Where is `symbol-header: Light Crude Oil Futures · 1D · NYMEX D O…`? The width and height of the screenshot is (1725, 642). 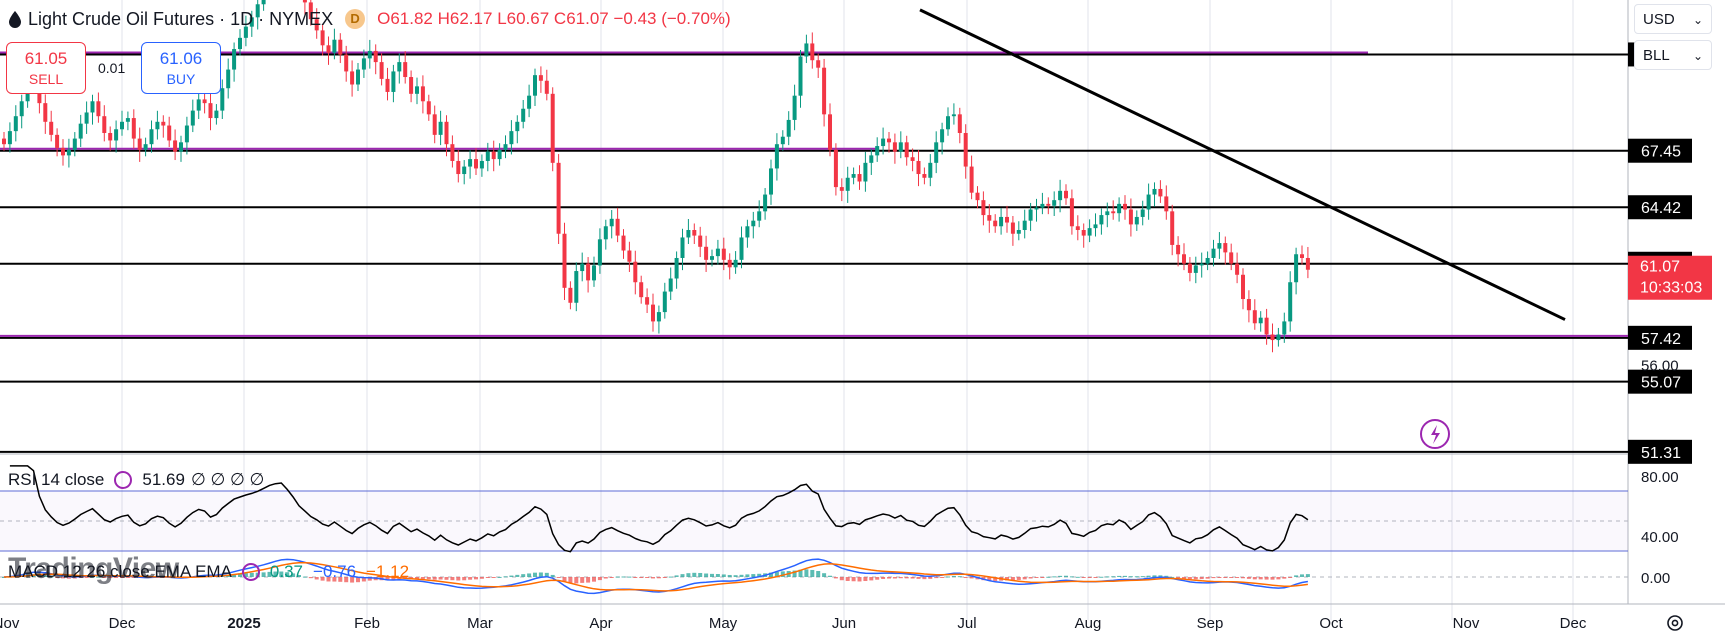
symbol-header: Light Crude Oil Futures · 1D · NYMEX D O… is located at coordinates (369, 19).